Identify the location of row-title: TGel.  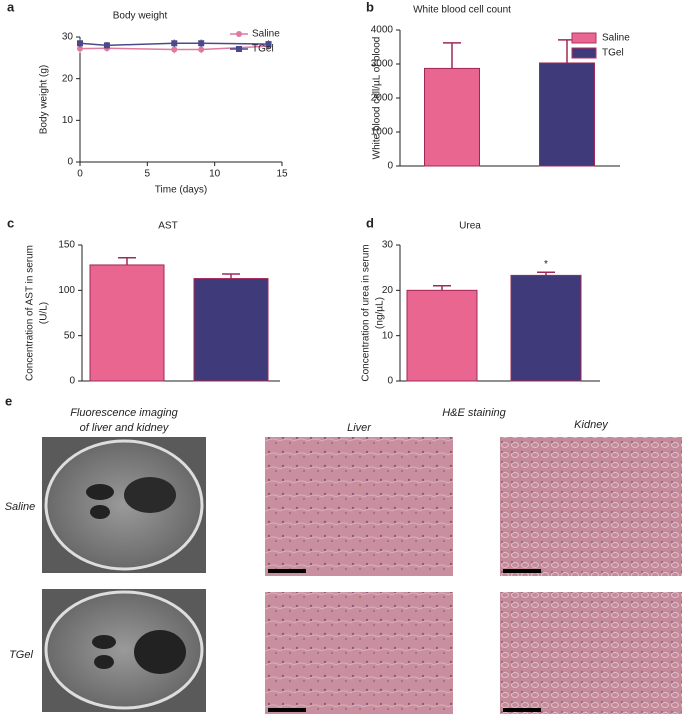
(21, 655).